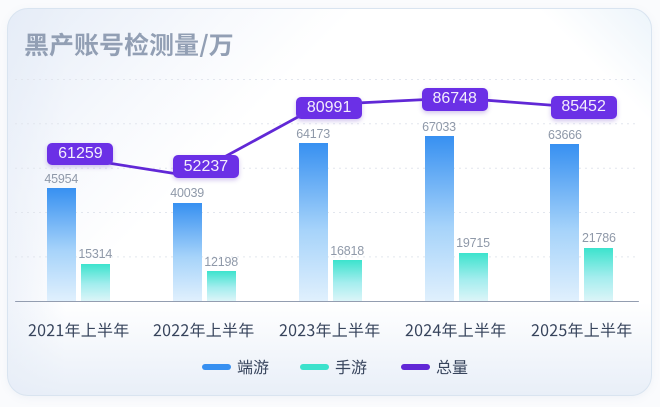 The width and height of the screenshot is (660, 407). What do you see at coordinates (221, 262) in the screenshot?
I see `bar-value-label: 12198` at bounding box center [221, 262].